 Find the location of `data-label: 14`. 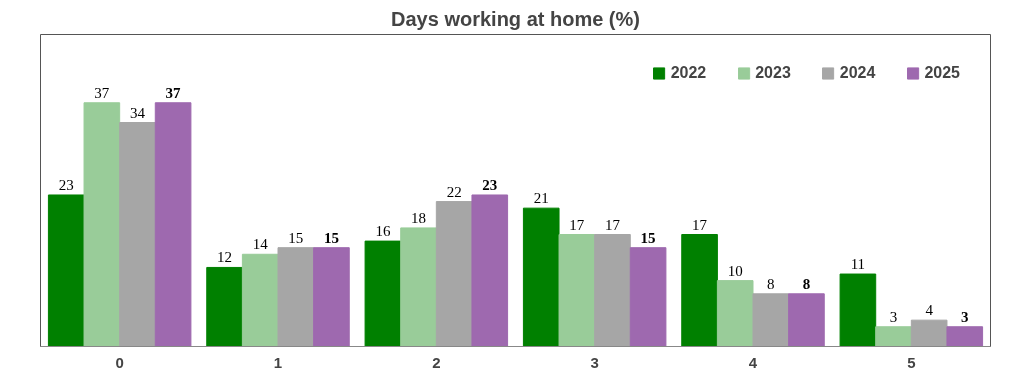

data-label: 14 is located at coordinates (260, 244).